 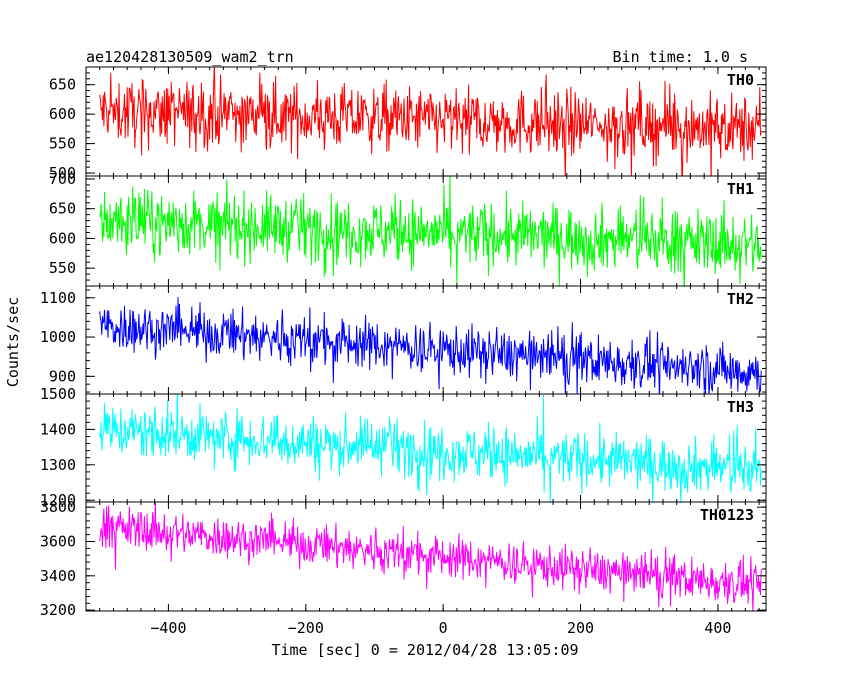 What do you see at coordinates (680, 57) in the screenshot?
I see `bin-time-label: Bin time: 1.0 s` at bounding box center [680, 57].